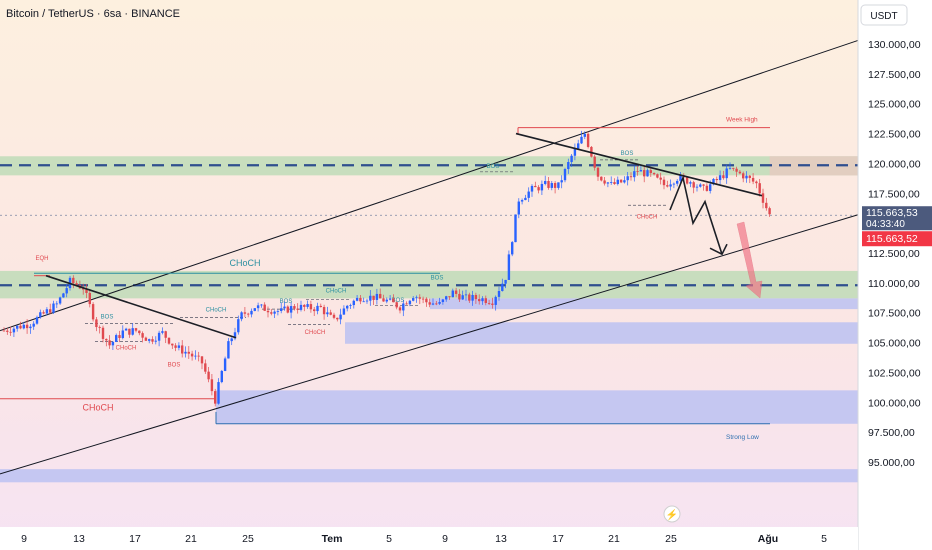 This screenshot has height=550, width=932. I want to click on choch-label-low: CHoCH, so click(97, 408).